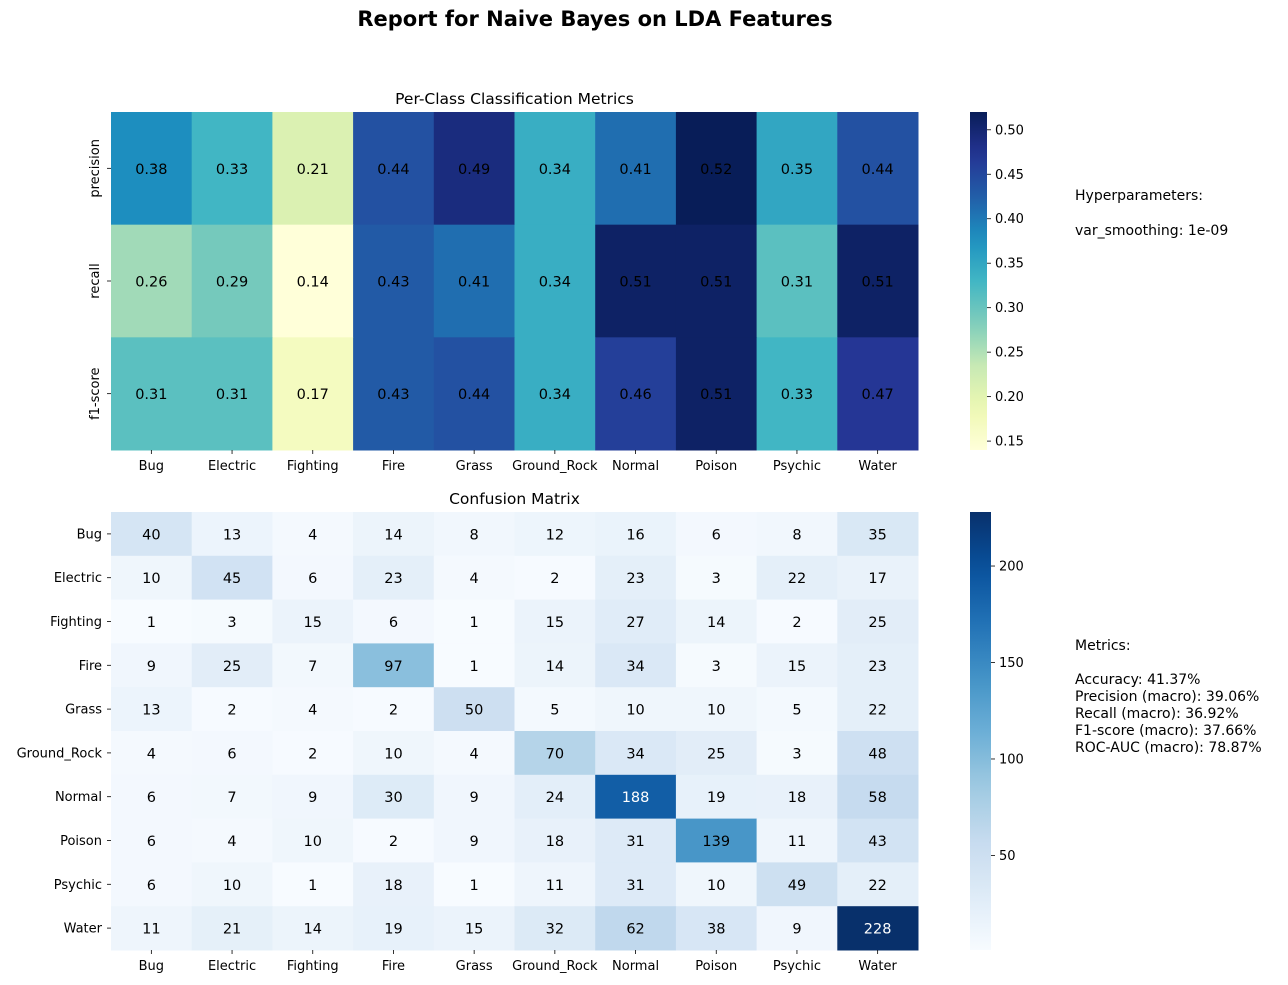 This screenshot has width=1288, height=985. What do you see at coordinates (313, 283) in the screenshot?
I see `cell-value-label: 0.14` at bounding box center [313, 283].